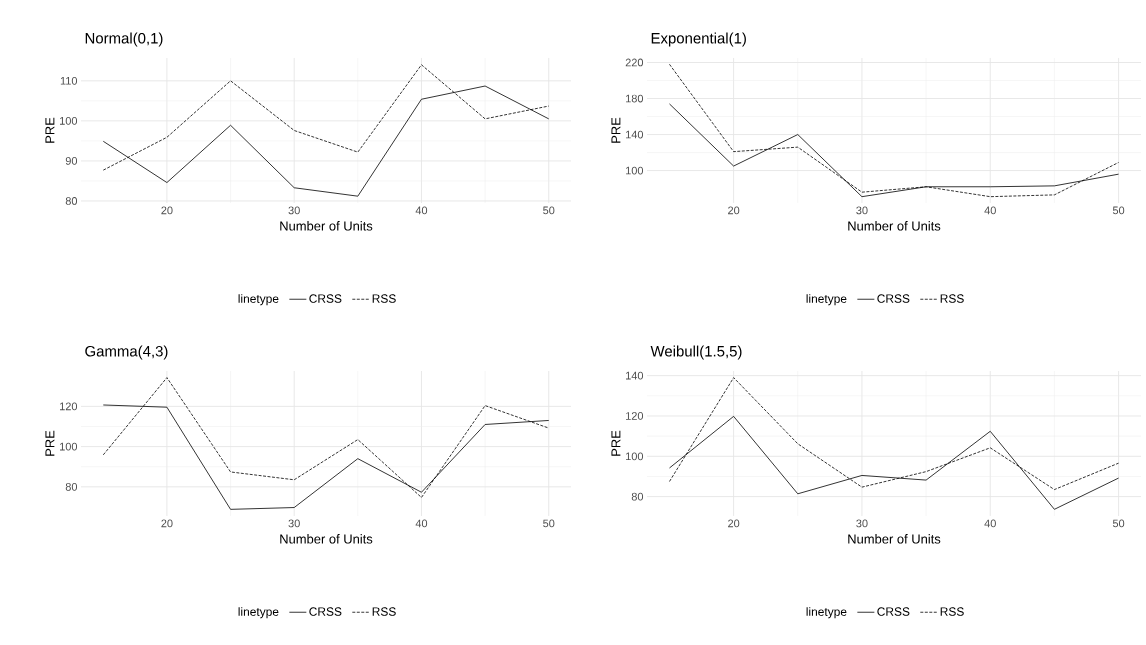 This screenshot has width=1146, height=645. What do you see at coordinates (124, 39) in the screenshot?
I see `chart-title: Normal(0,1)` at bounding box center [124, 39].